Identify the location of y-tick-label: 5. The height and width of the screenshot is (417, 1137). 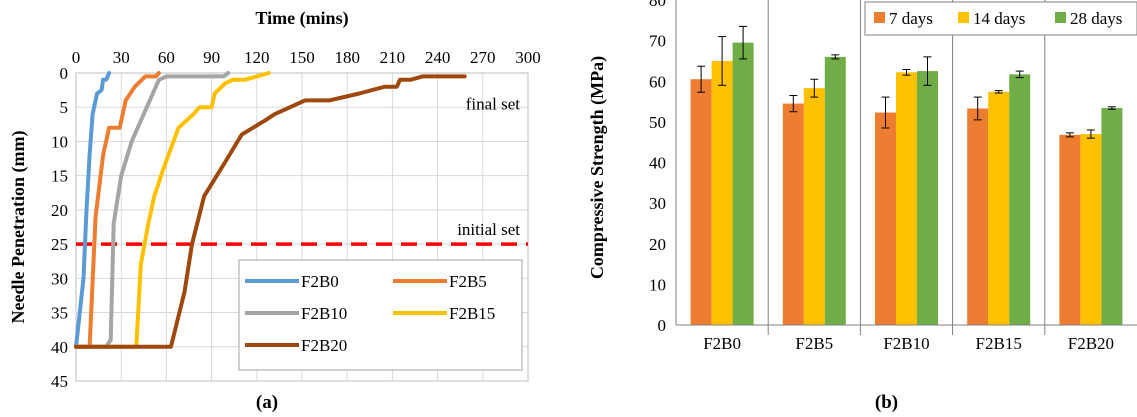
(64, 107).